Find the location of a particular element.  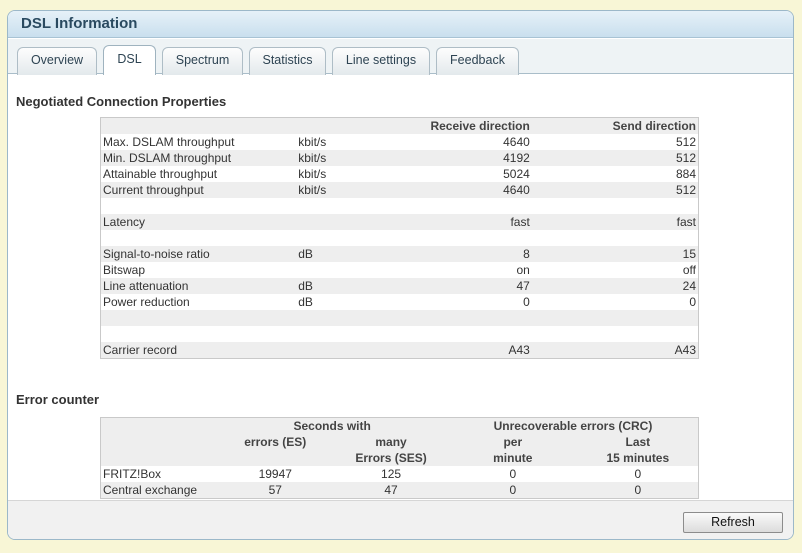

table-row: Line attenuation dB 47 24 is located at coordinates (399, 286).